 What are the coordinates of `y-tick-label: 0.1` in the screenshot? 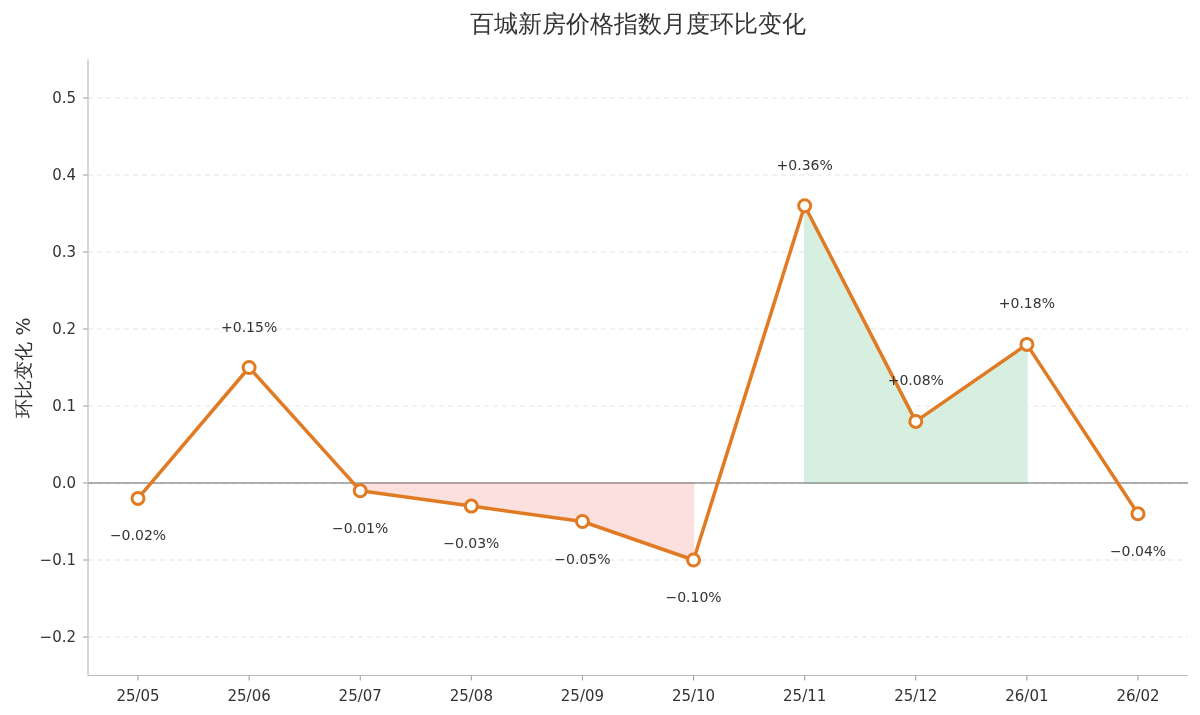 It's located at (64, 406).